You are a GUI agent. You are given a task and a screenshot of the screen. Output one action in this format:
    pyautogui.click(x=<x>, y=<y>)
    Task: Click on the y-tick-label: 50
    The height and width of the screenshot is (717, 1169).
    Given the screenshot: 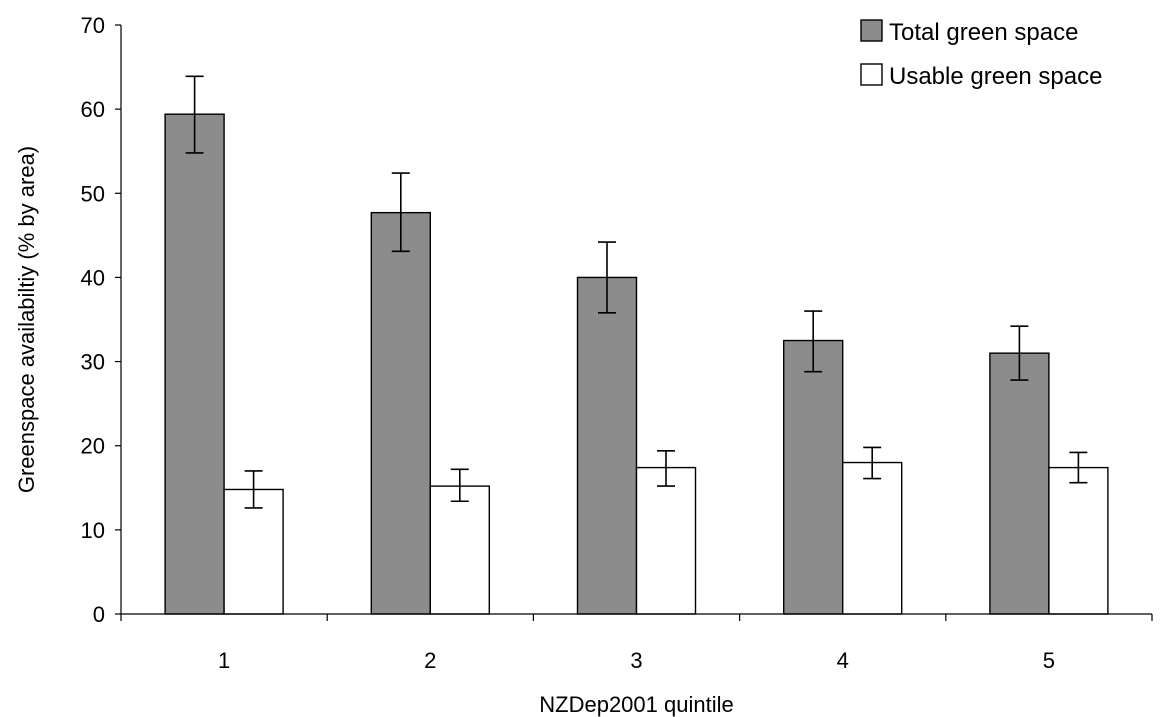 What is the action you would take?
    pyautogui.click(x=93, y=193)
    